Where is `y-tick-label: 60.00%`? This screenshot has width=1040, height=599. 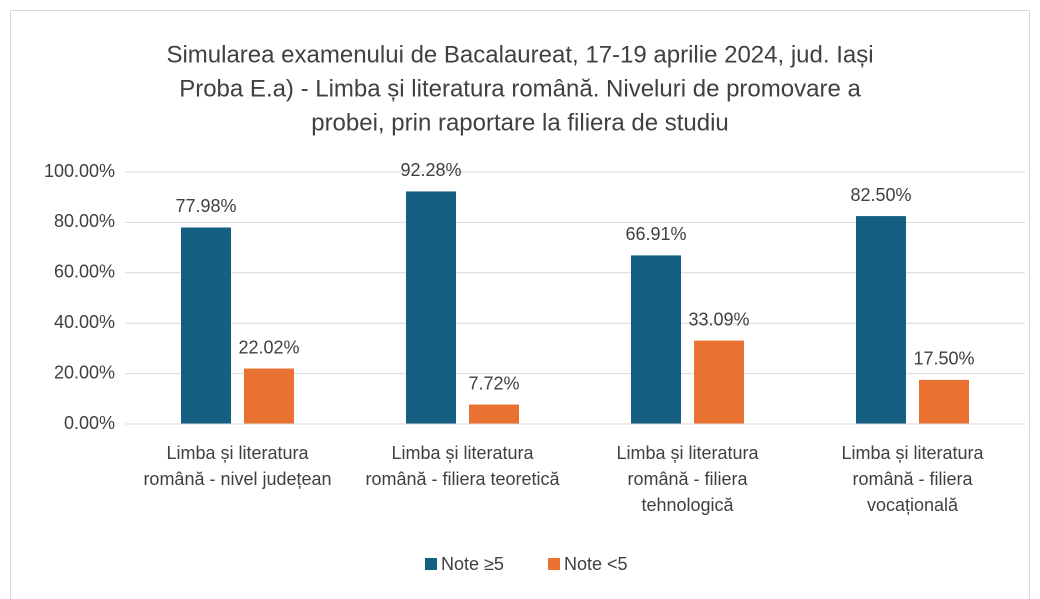 y-tick-label: 60.00% is located at coordinates (84, 272).